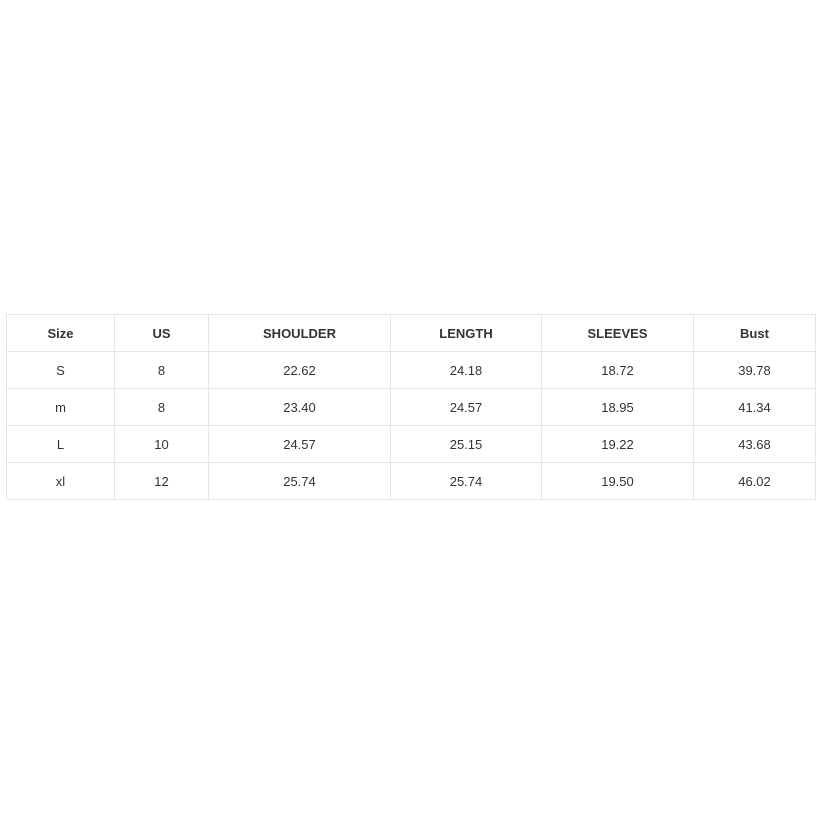  What do you see at coordinates (161, 481) in the screenshot?
I see `cell-us: 12` at bounding box center [161, 481].